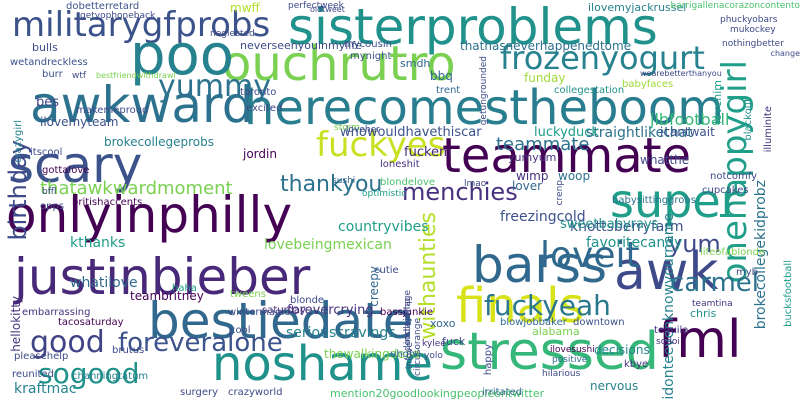  I want to click on word-lover: lover, so click(527, 186).